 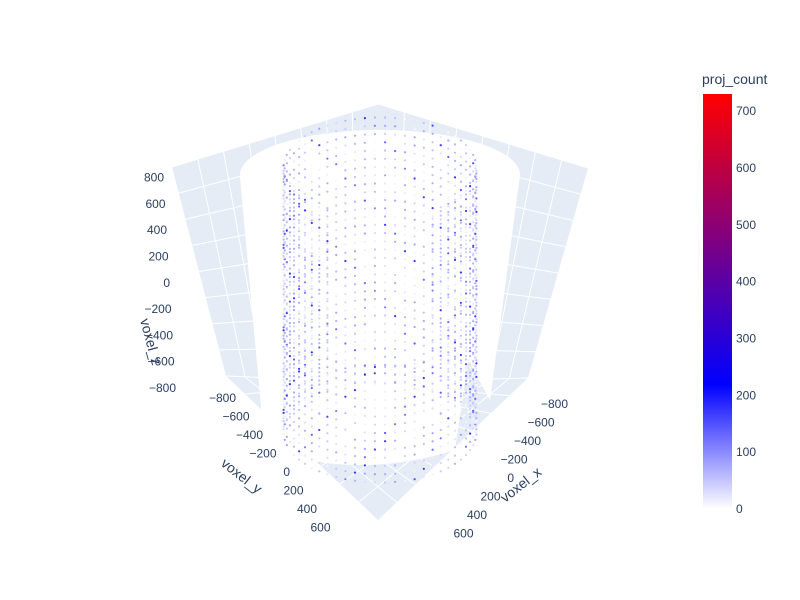 What do you see at coordinates (293, 491) in the screenshot?
I see `y-tick-label: 200` at bounding box center [293, 491].